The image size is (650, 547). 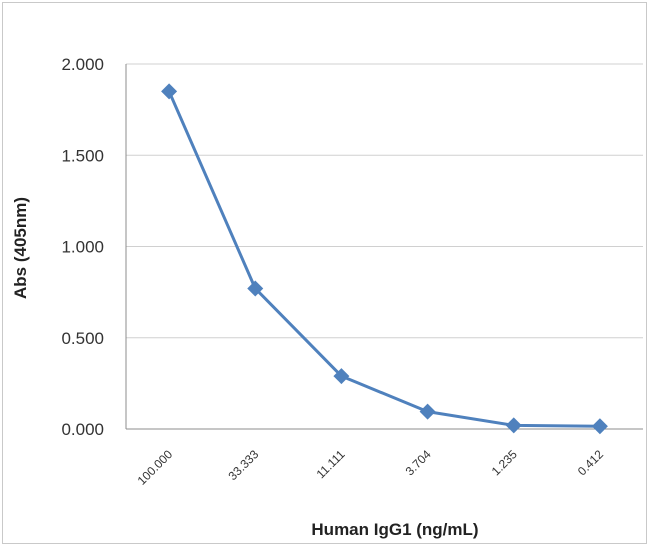 I want to click on y-tick-label: 1.000, so click(x=82, y=247).